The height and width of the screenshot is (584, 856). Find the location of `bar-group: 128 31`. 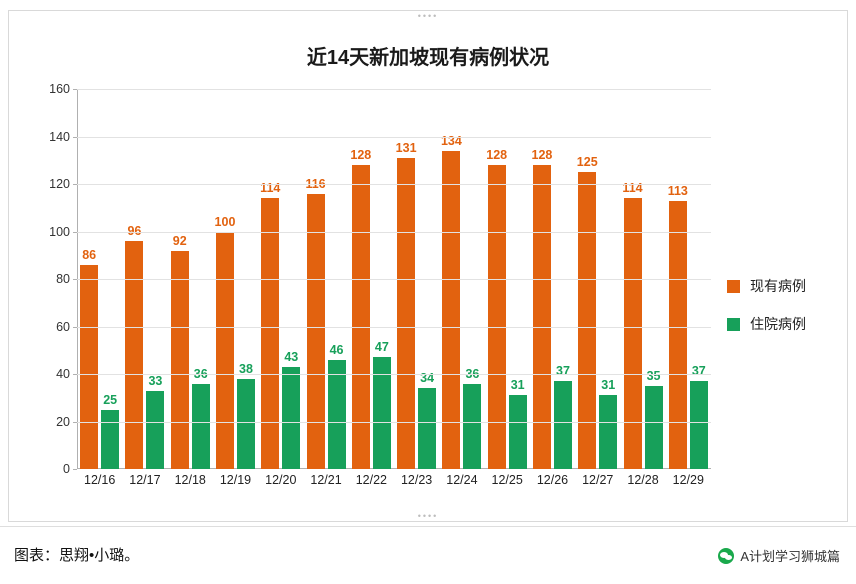

bar-group: 128 31 is located at coordinates (507, 279).